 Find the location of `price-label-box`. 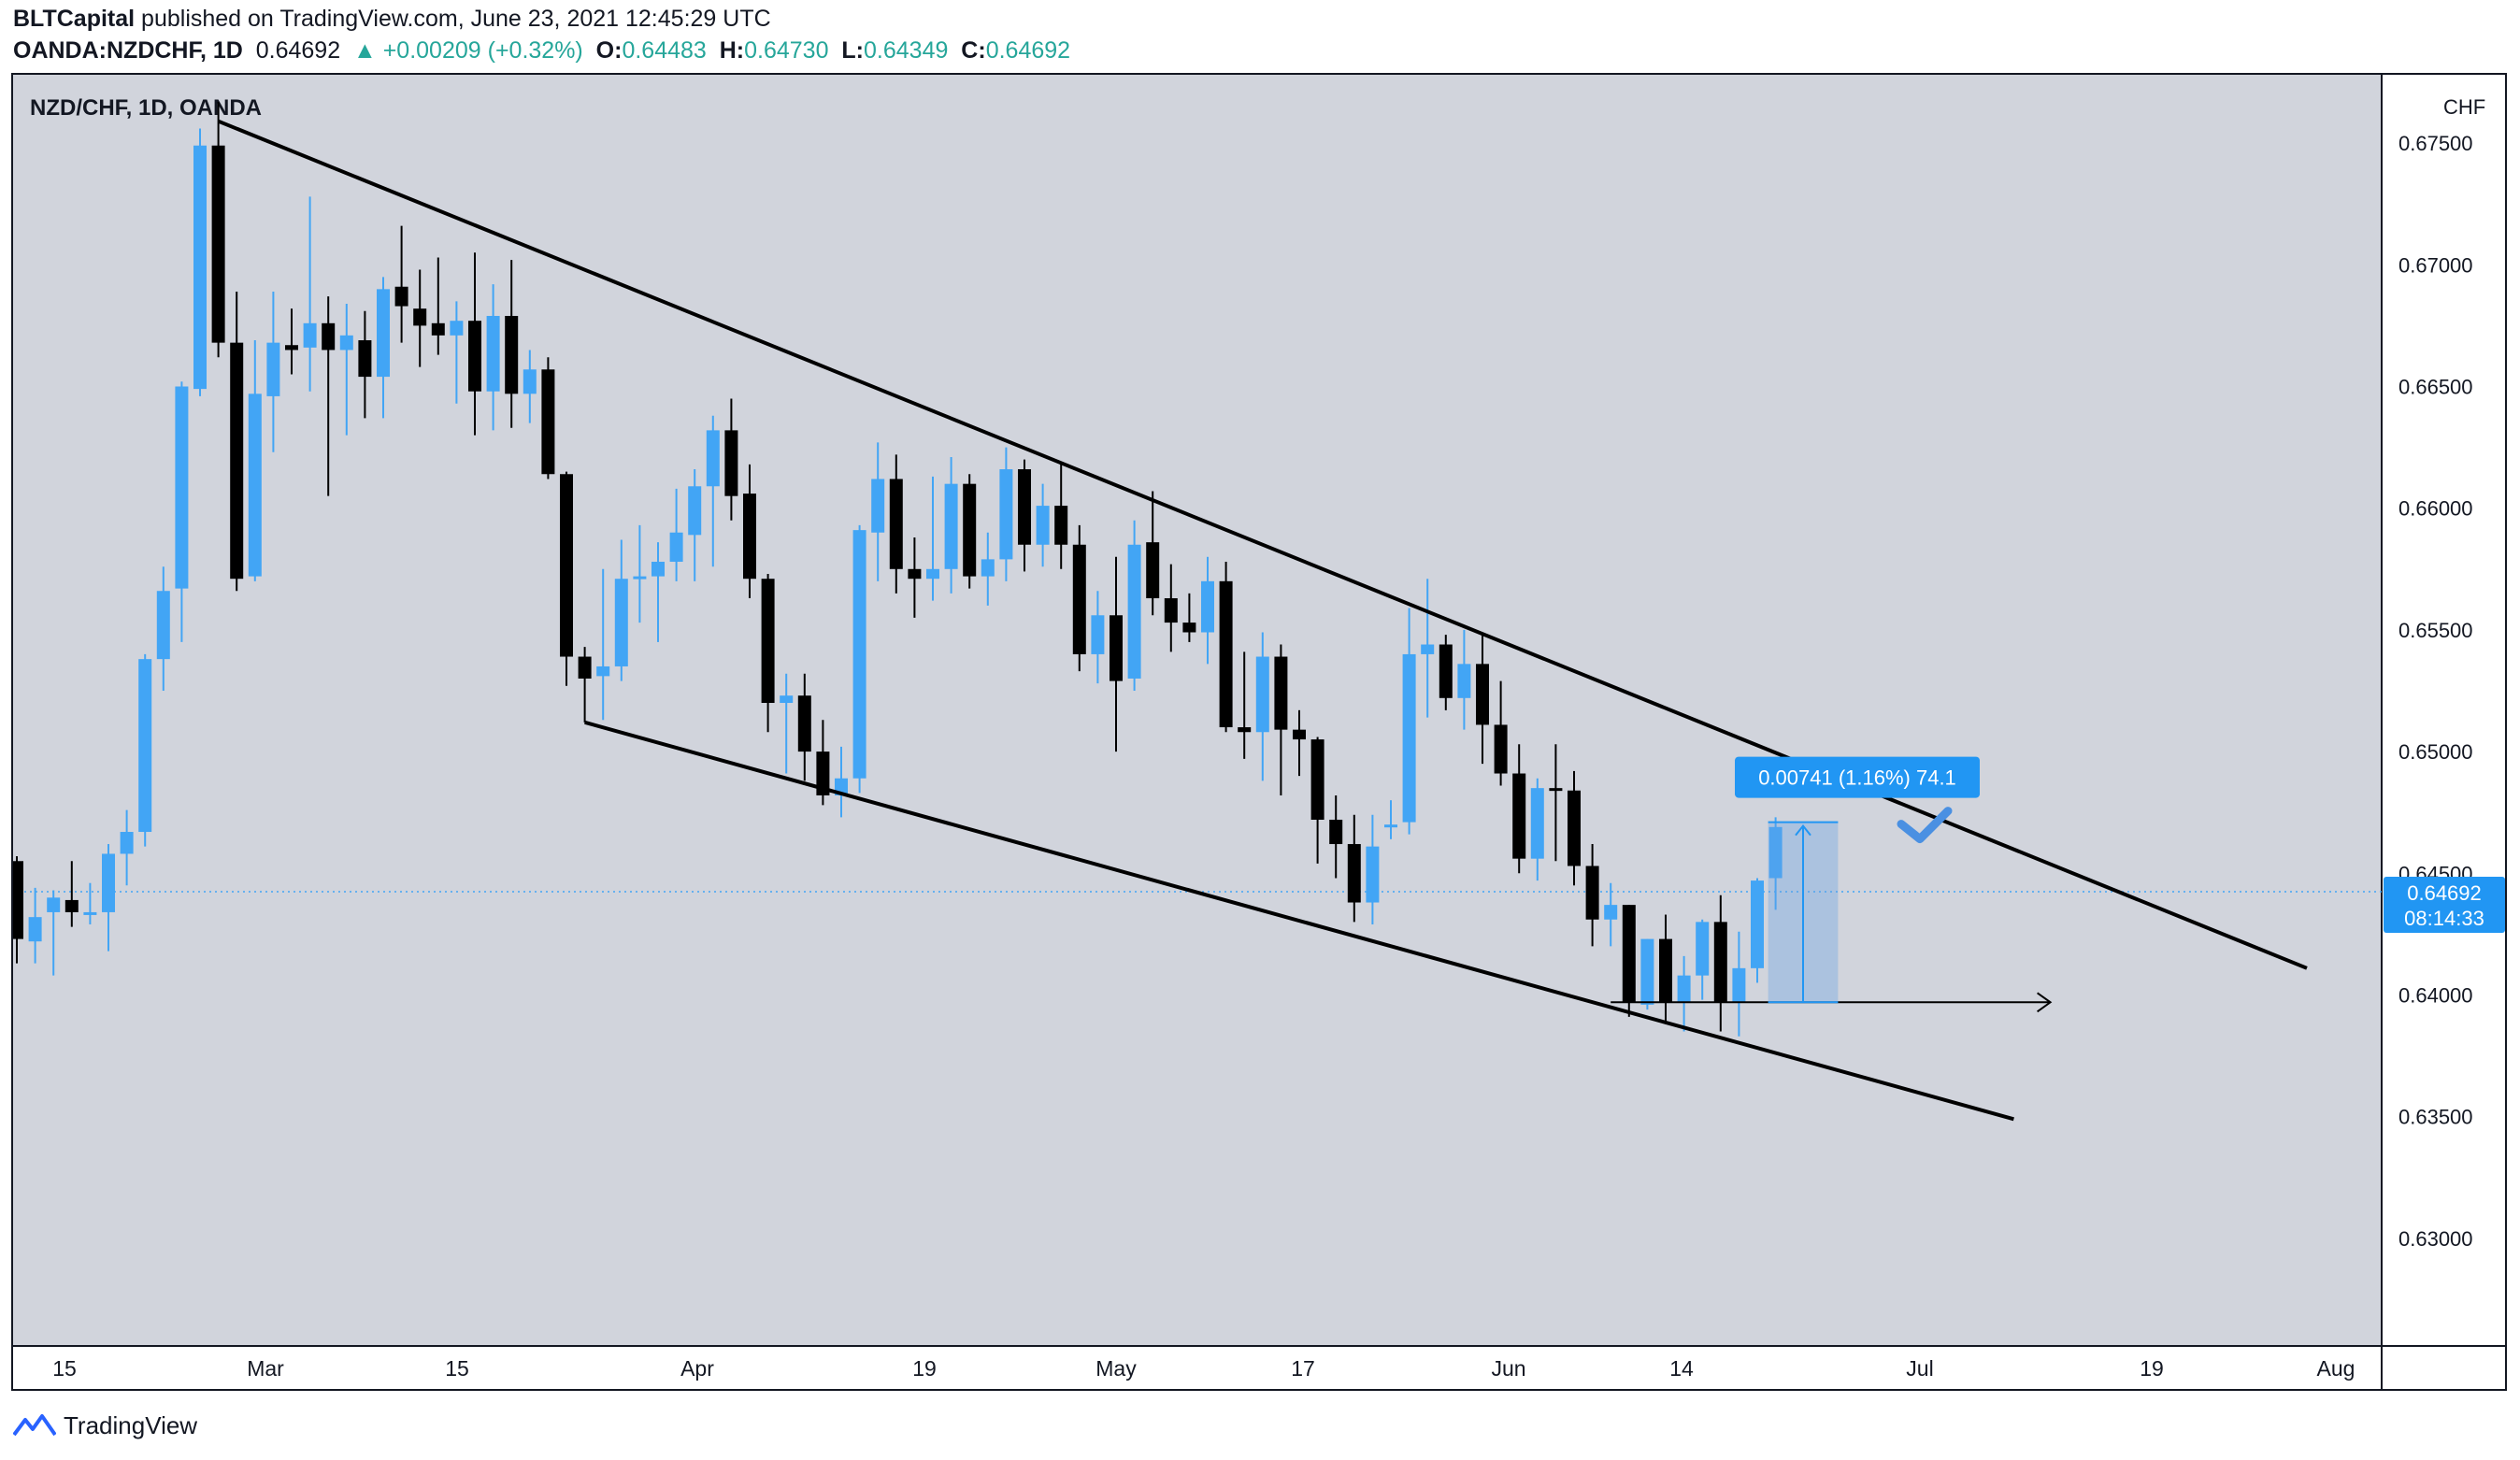

price-label-box is located at coordinates (2444, 905).